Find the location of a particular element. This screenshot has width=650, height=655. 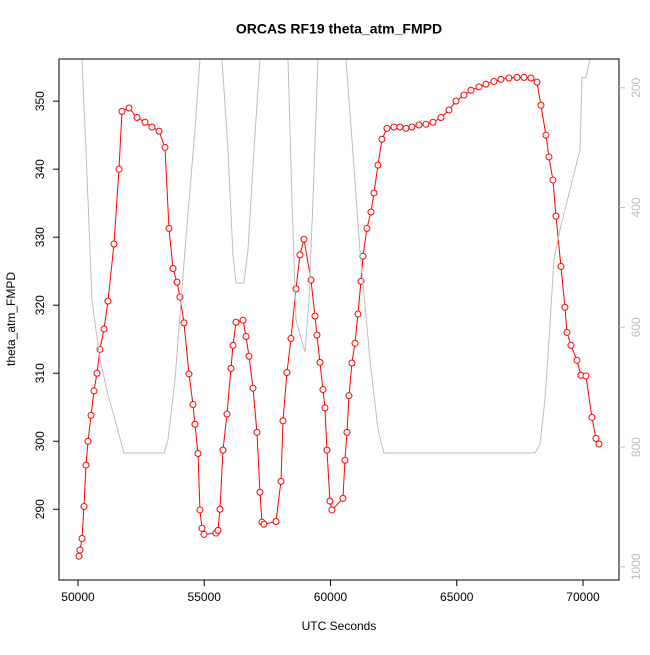

y2-tick-label: 1000 is located at coordinates (636, 566).